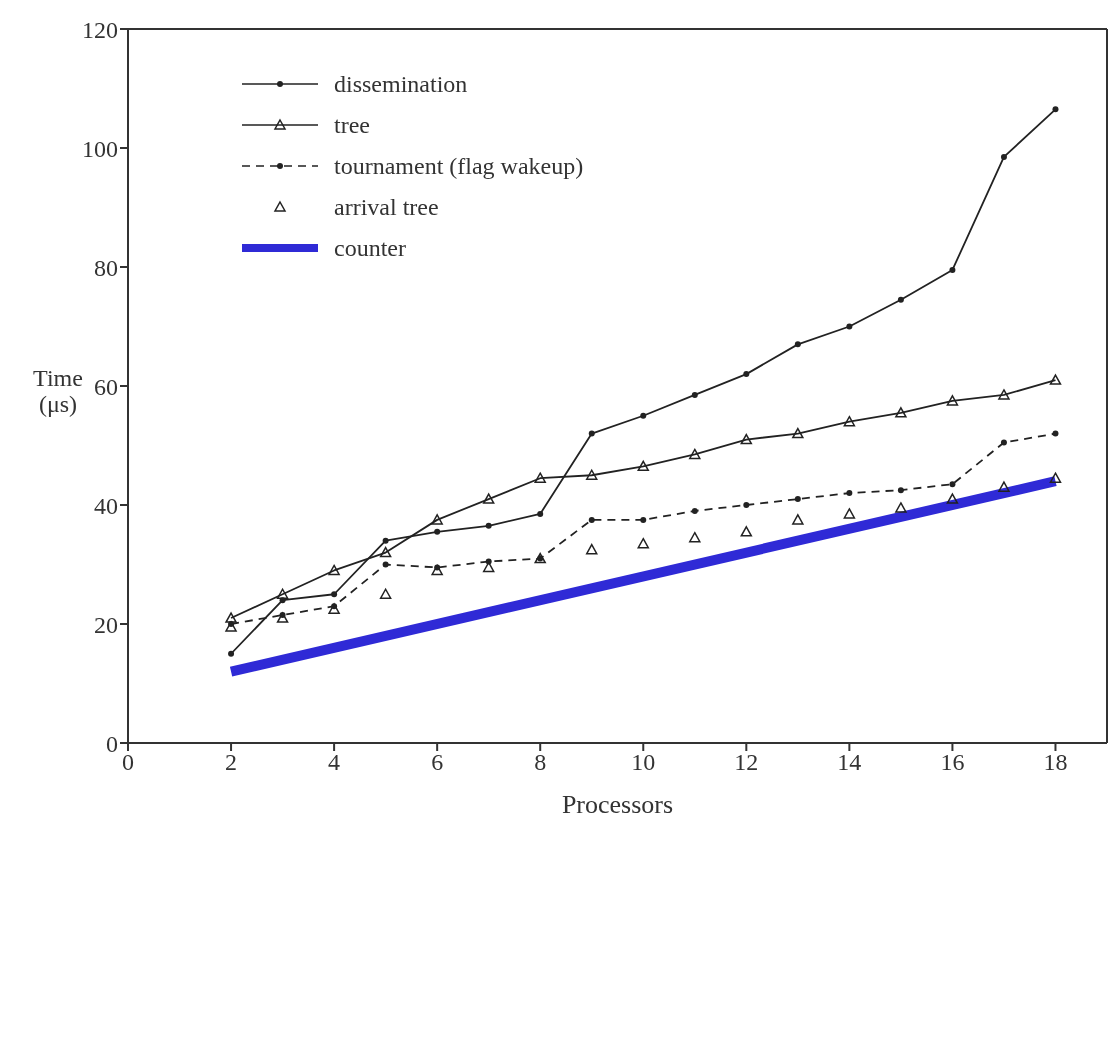  What do you see at coordinates (106, 624) in the screenshot?
I see `y-tick-label: 20` at bounding box center [106, 624].